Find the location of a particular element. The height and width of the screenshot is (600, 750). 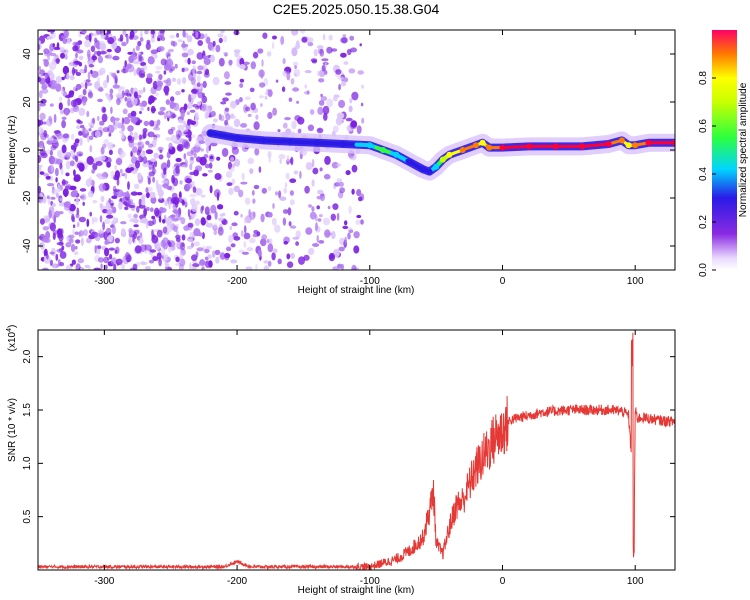

colorbar-ticks: 0.0 0.2 0.4 0.6 0.8 is located at coordinates (707, 174).